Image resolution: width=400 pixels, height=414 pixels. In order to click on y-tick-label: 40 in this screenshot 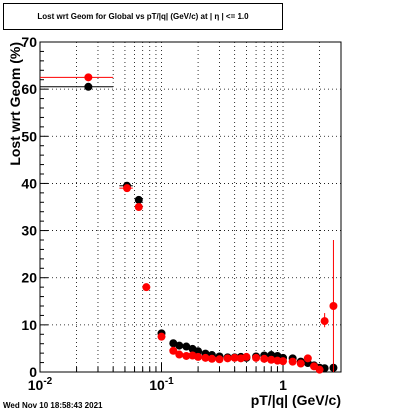, I will do `click(29, 183)`.